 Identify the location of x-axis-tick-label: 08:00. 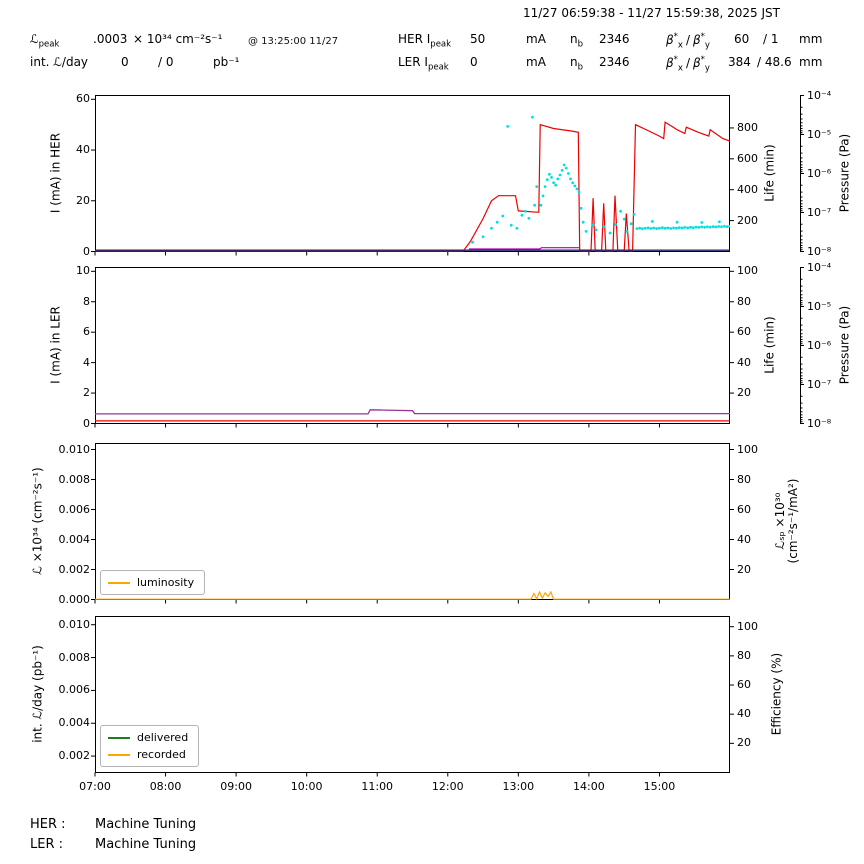
(165, 786).